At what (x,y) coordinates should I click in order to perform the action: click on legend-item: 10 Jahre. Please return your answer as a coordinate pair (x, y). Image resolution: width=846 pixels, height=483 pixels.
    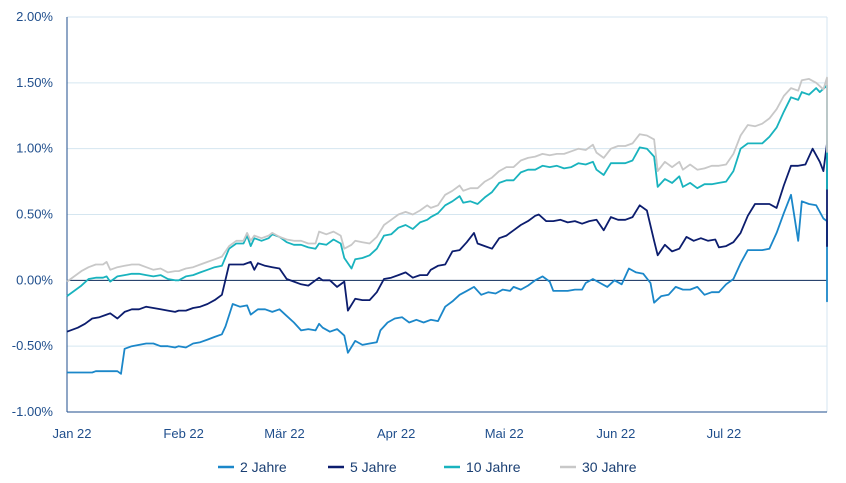
    Looking at the image, I should click on (482, 467).